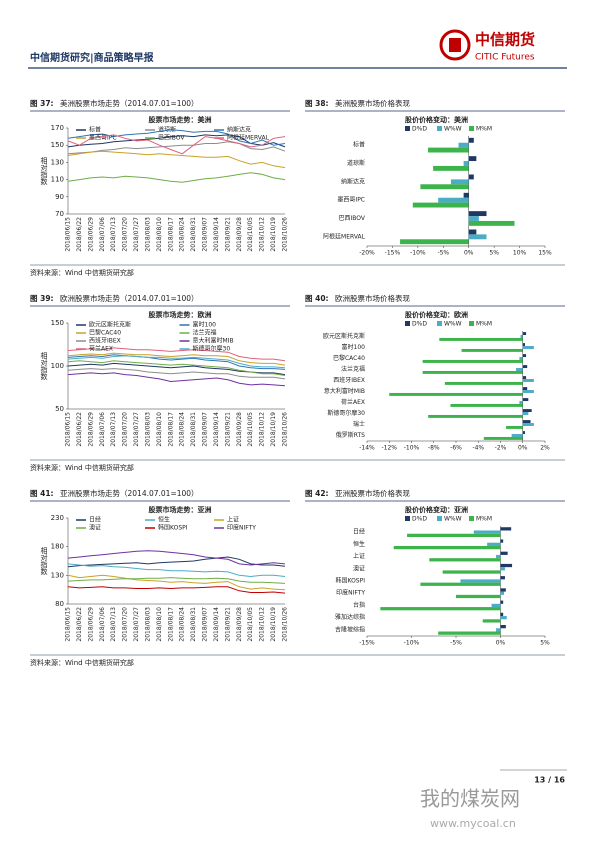 The image size is (595, 842). I want to click on x-tick-label: -2%, so click(501, 448).